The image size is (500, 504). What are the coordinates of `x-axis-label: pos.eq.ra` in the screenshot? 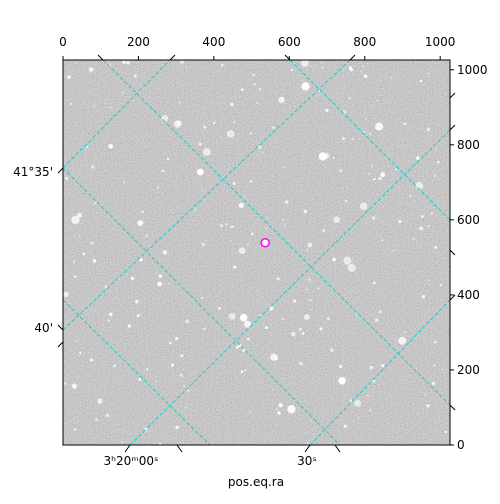 It's located at (256, 482).